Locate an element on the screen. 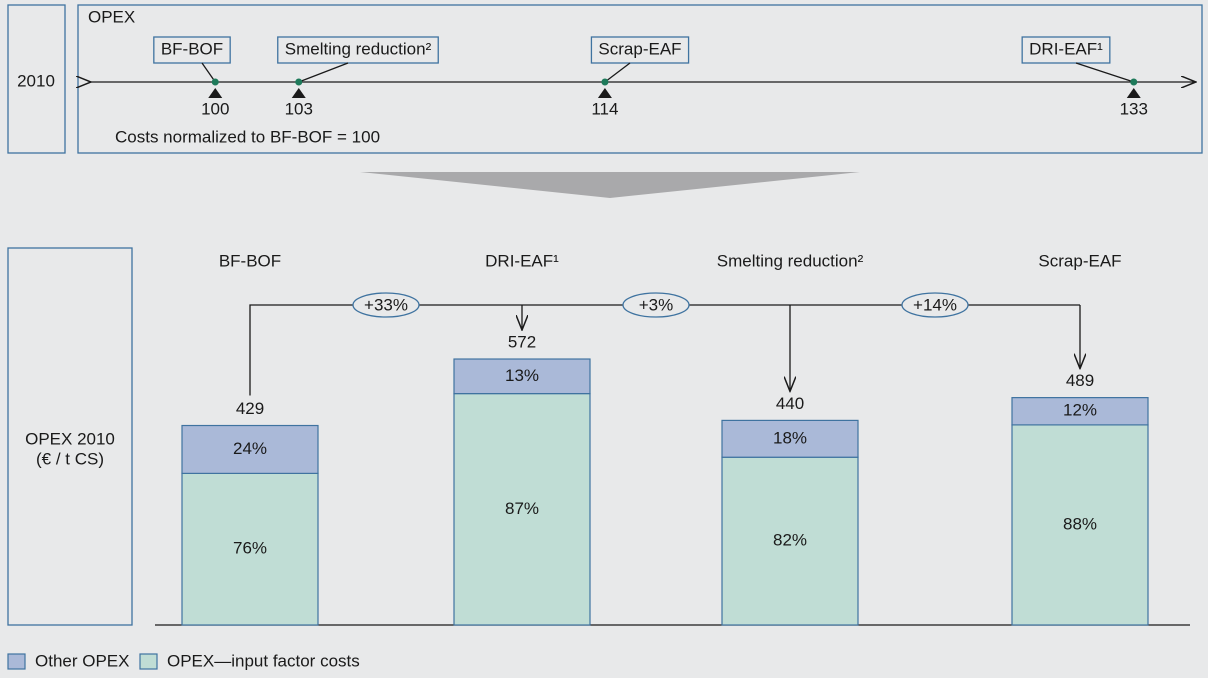  category-label: BF-BOF is located at coordinates (250, 260).